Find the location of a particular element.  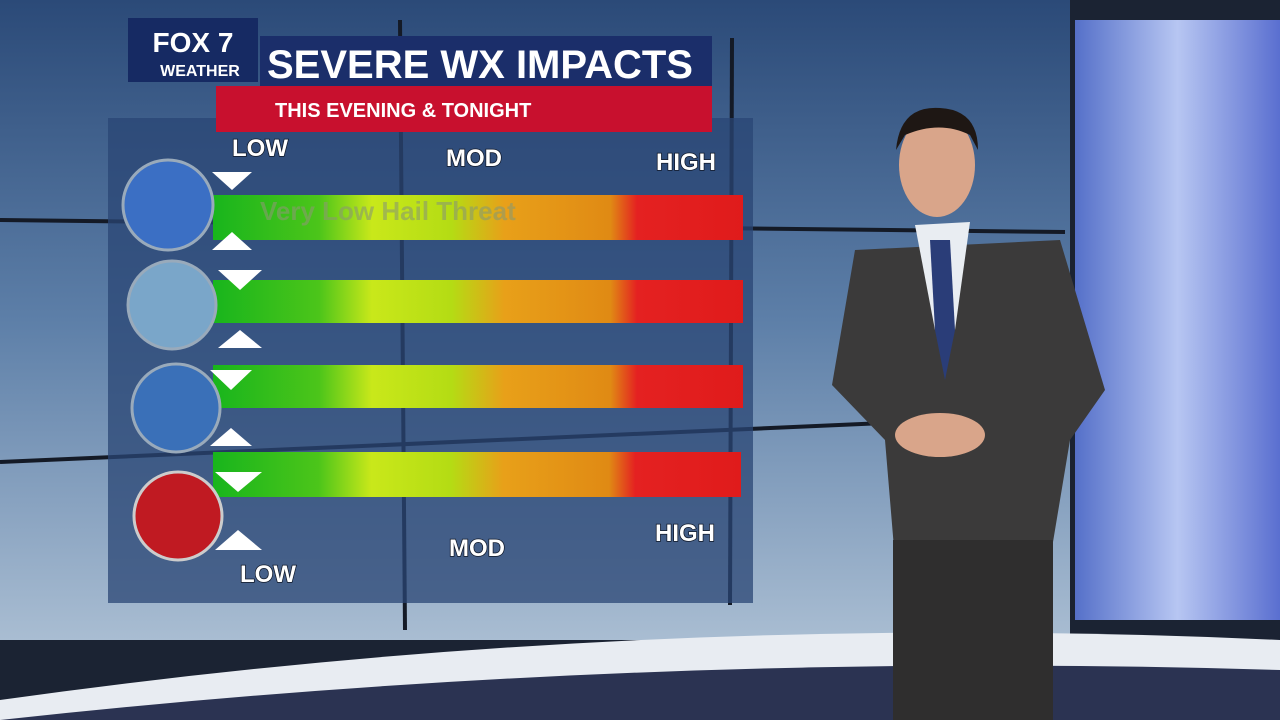

scale-mod-top: MOD is located at coordinates (474, 158).